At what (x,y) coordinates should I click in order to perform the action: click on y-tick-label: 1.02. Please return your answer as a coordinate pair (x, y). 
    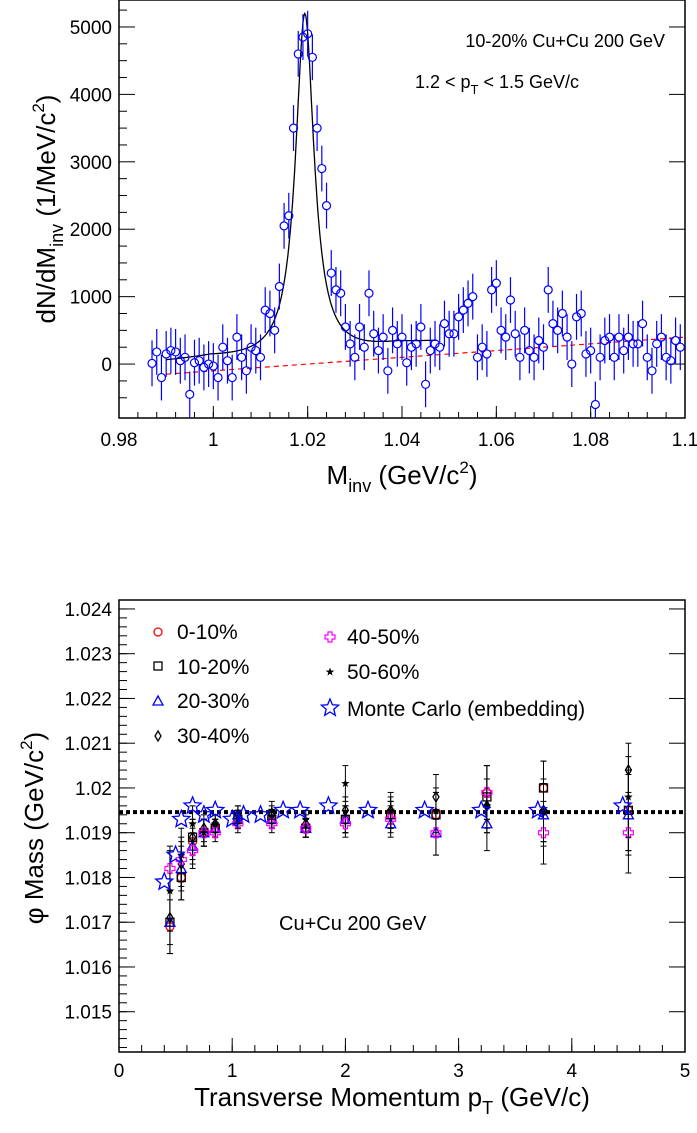
    Looking at the image, I should click on (93, 789).